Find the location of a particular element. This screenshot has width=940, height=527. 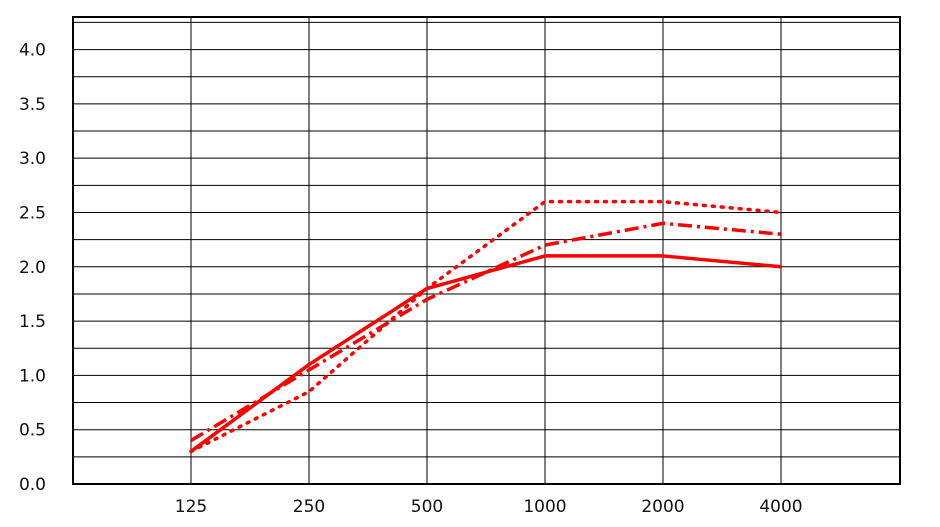

y-tick-label: 1.0 is located at coordinates (32, 376).